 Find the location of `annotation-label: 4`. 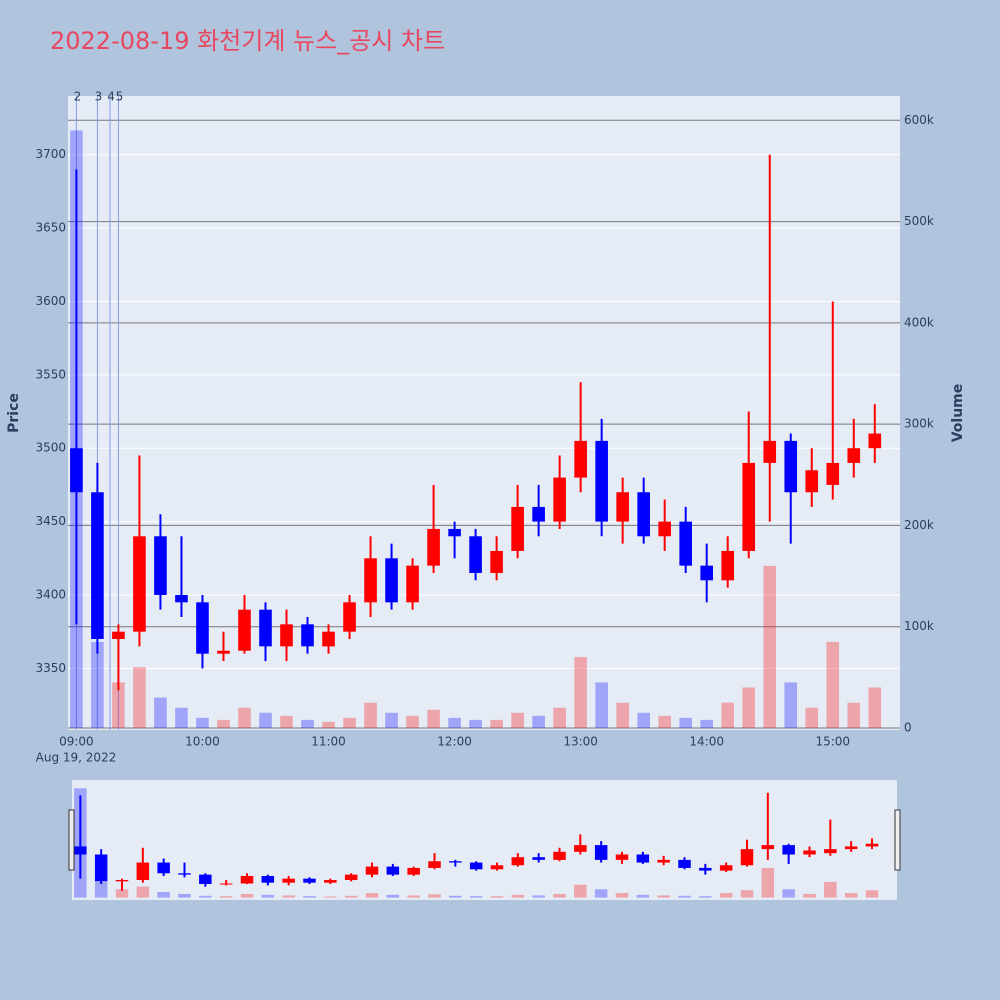

annotation-label: 4 is located at coordinates (111, 97).